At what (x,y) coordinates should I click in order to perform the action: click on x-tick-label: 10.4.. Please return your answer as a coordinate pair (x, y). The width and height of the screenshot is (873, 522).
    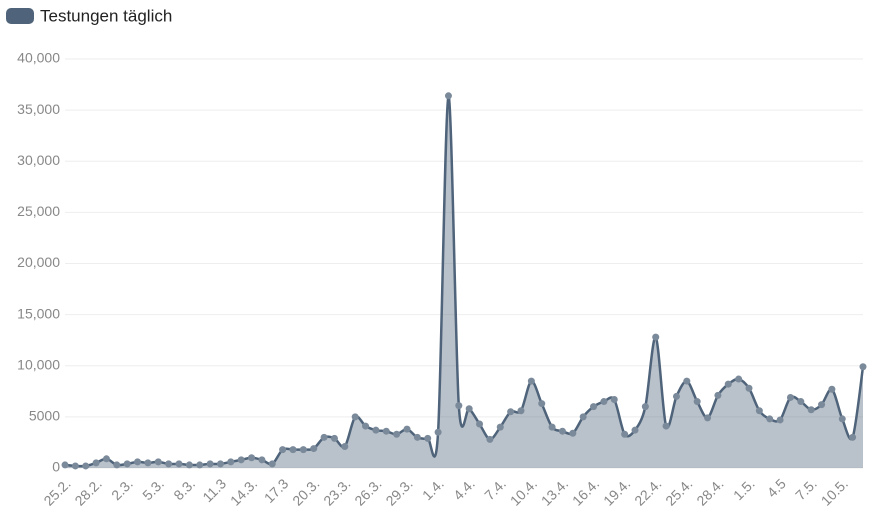
    Looking at the image, I should click on (523, 491).